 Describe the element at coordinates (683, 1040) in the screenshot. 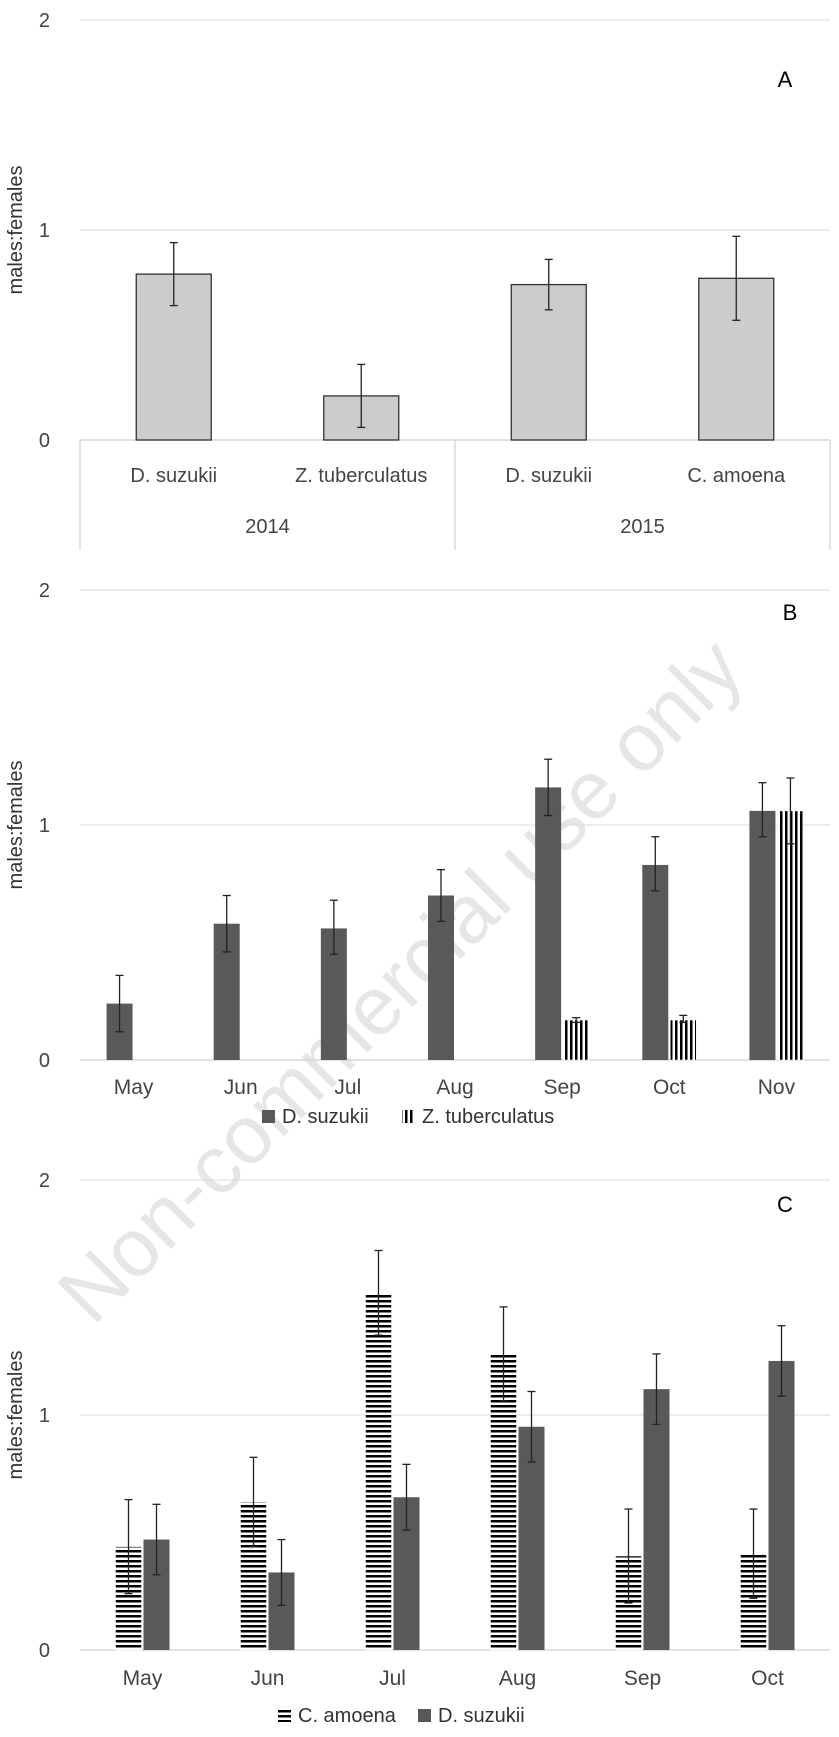

I see `bar-vertical-stripes-oct` at that location.